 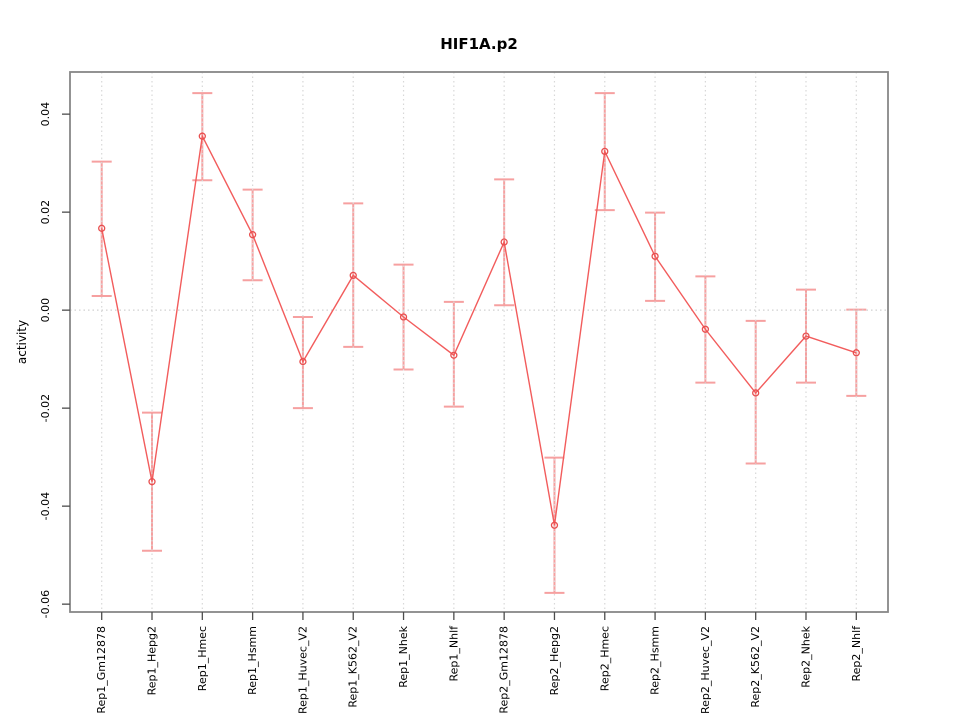 I want to click on x-tick-label: Rep2_Hmec, so click(x=604, y=658).